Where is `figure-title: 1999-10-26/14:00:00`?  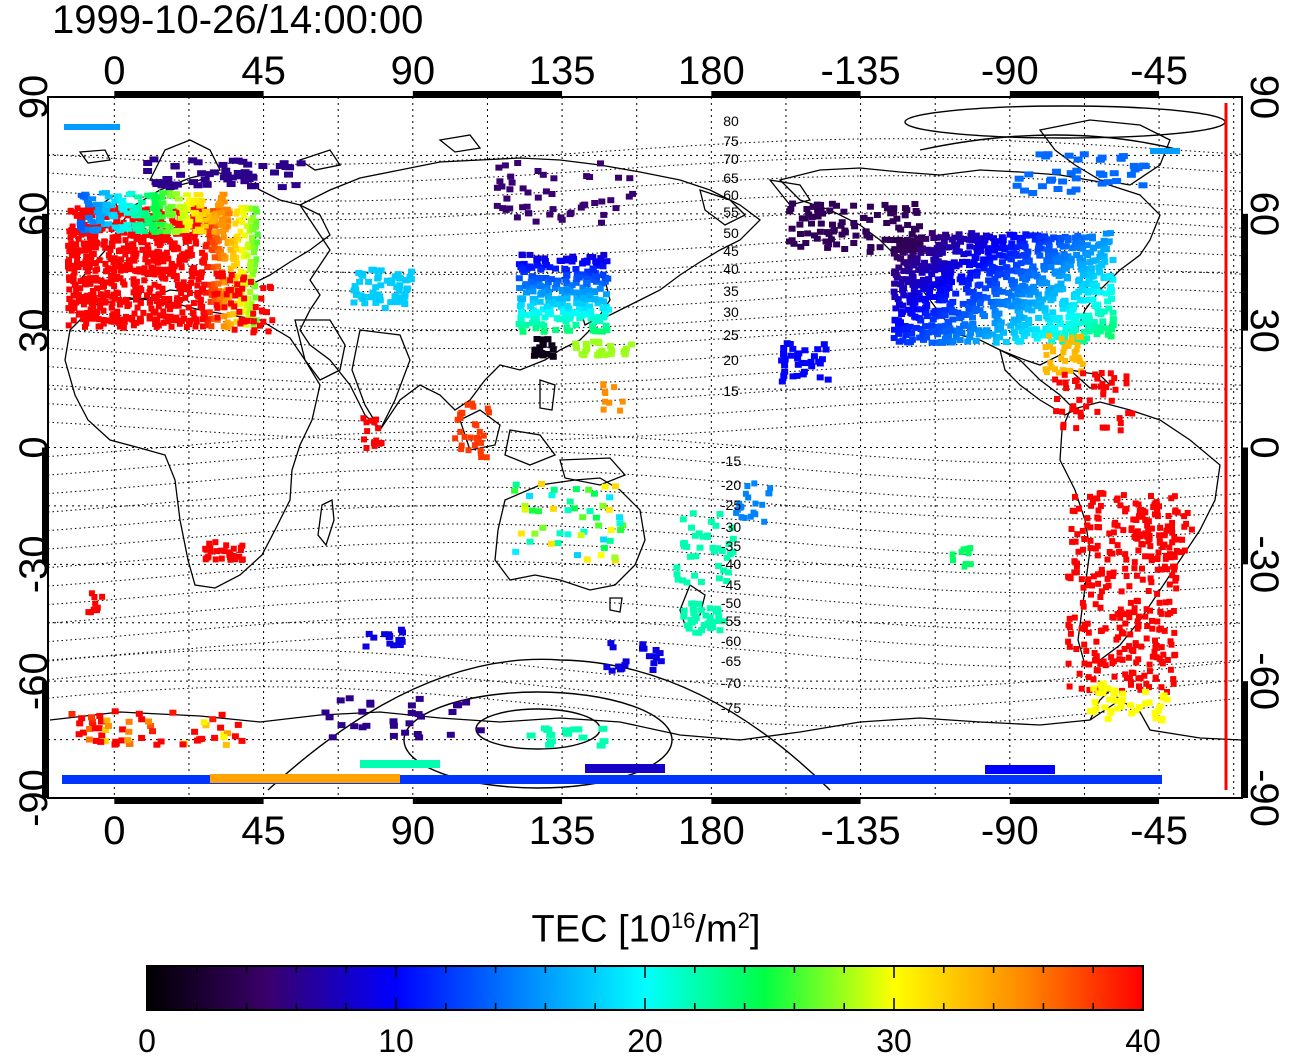
figure-title: 1999-10-26/14:00:00 is located at coordinates (238, 21).